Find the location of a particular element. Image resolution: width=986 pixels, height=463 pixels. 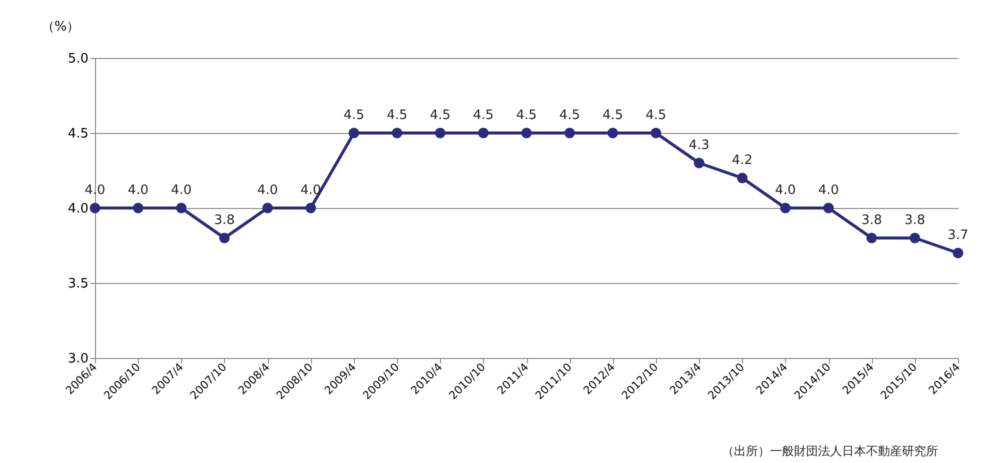

data-label: 4.3 is located at coordinates (699, 145).